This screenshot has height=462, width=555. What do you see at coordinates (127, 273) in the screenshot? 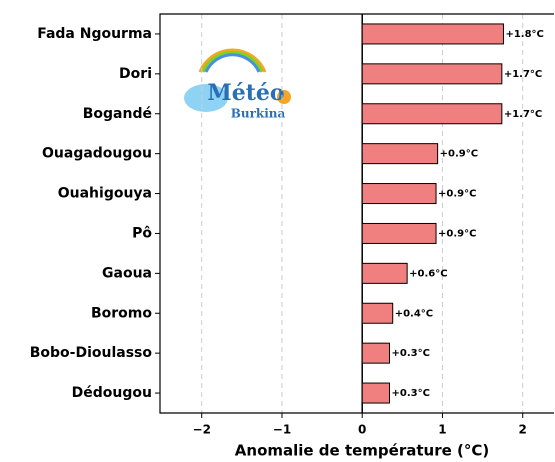
I see `y-tick-label: Gaoua` at bounding box center [127, 273].